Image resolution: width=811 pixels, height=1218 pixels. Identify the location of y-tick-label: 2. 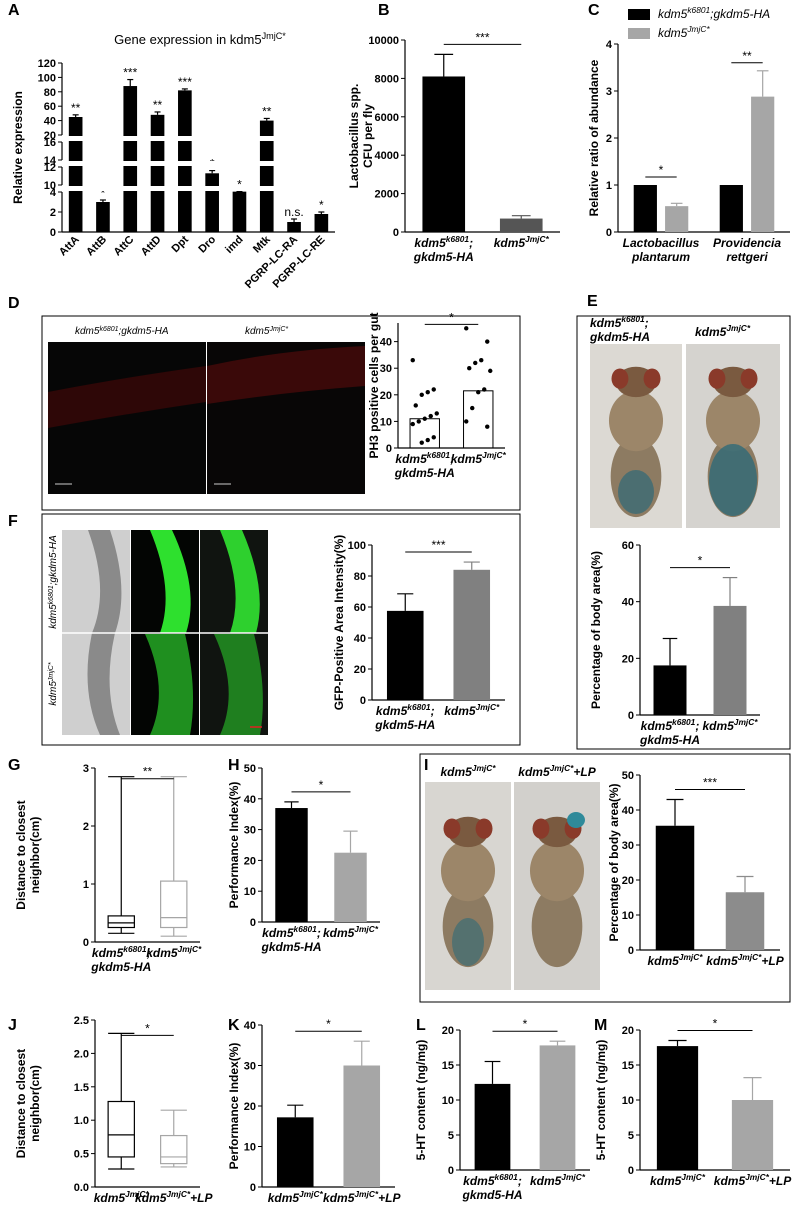
(609, 139).